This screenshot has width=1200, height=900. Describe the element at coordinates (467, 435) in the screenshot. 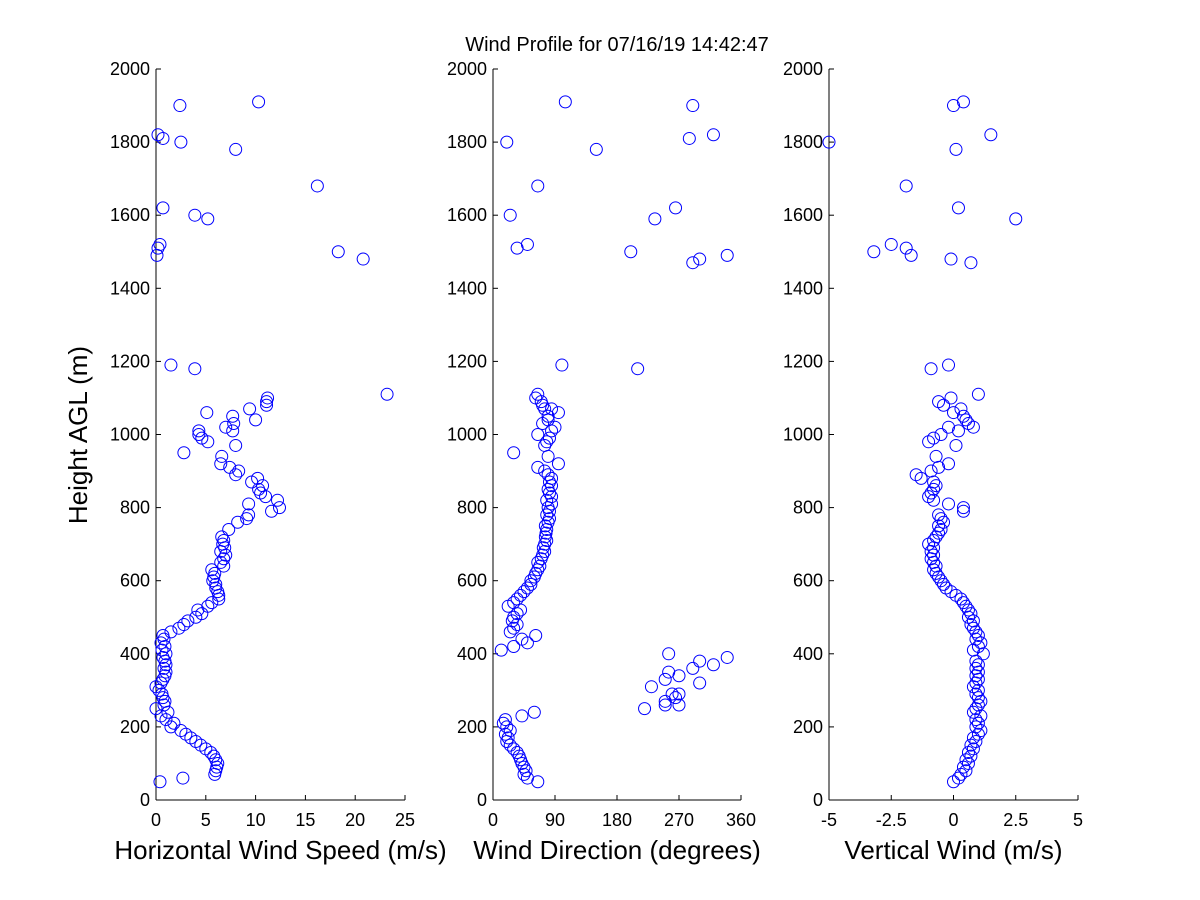

I see `y-tick-label: 1000` at that location.